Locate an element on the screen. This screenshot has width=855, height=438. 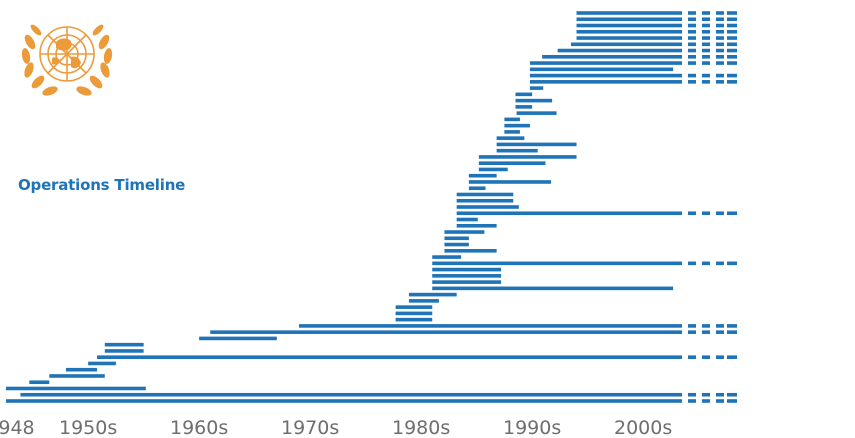
x-tick-label: 1950s is located at coordinates (88, 427).